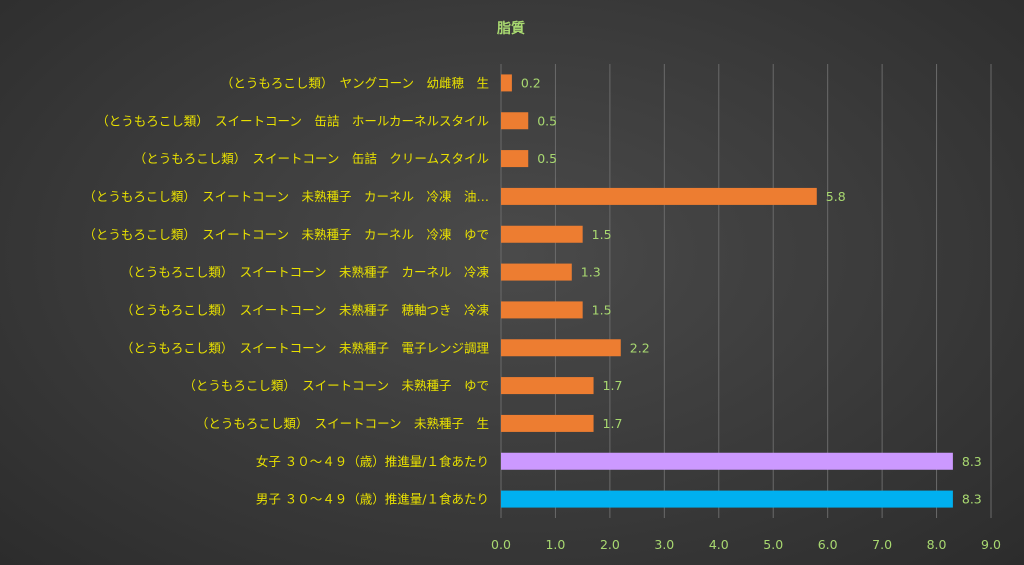 This screenshot has width=1024, height=565. Describe the element at coordinates (836, 196) in the screenshot. I see `value-label: 5.8` at that location.